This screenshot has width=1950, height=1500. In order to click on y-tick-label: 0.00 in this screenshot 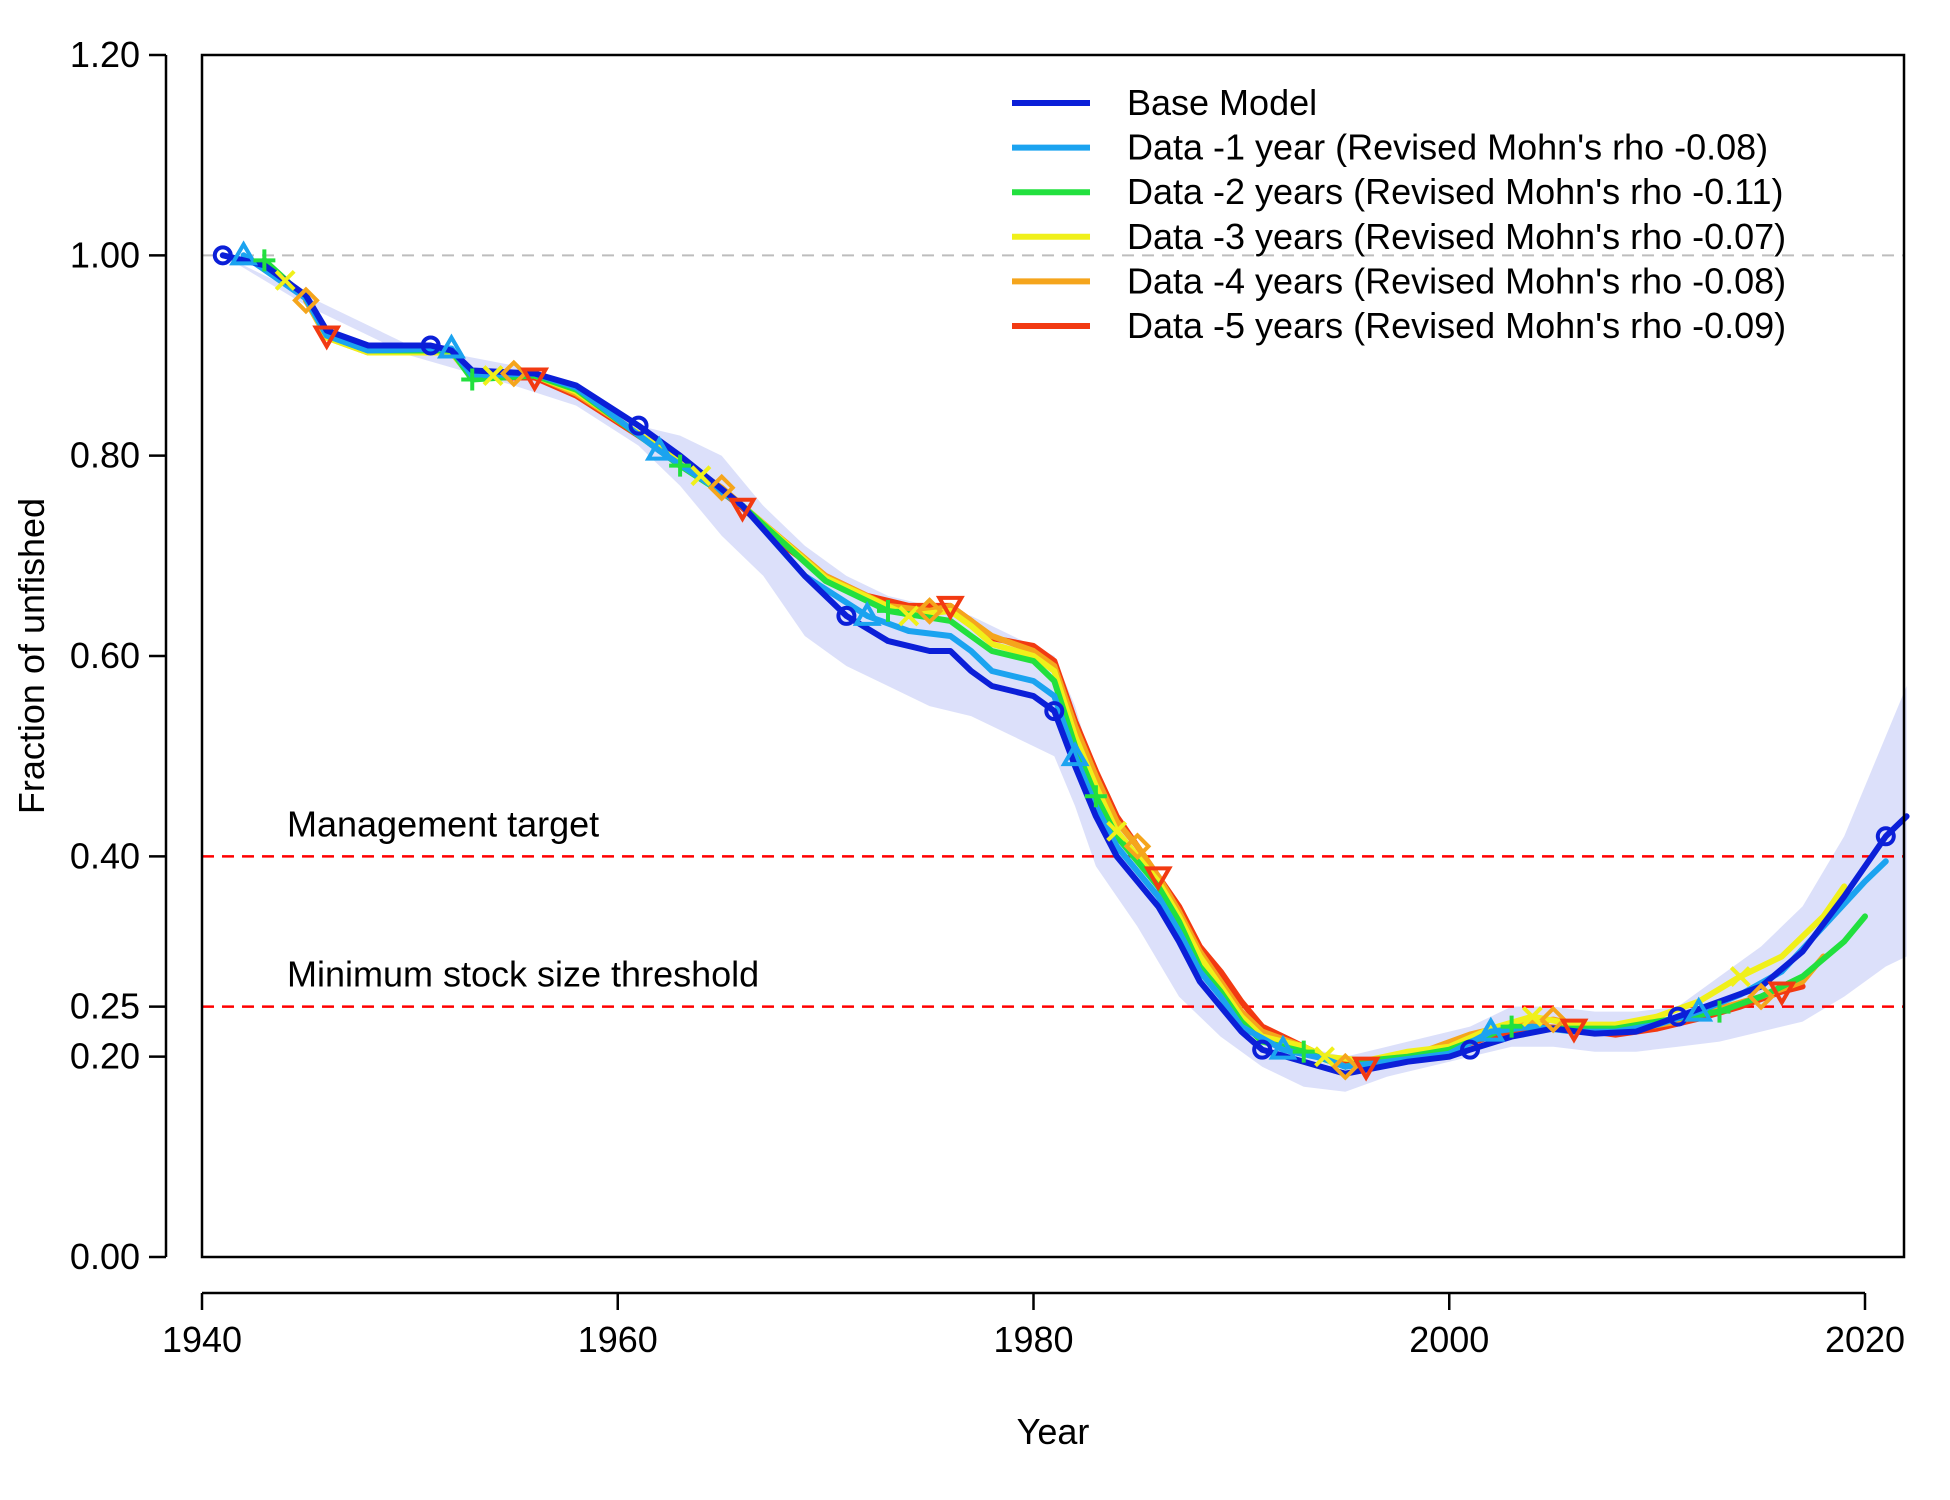, I will do `click(105, 1256)`.